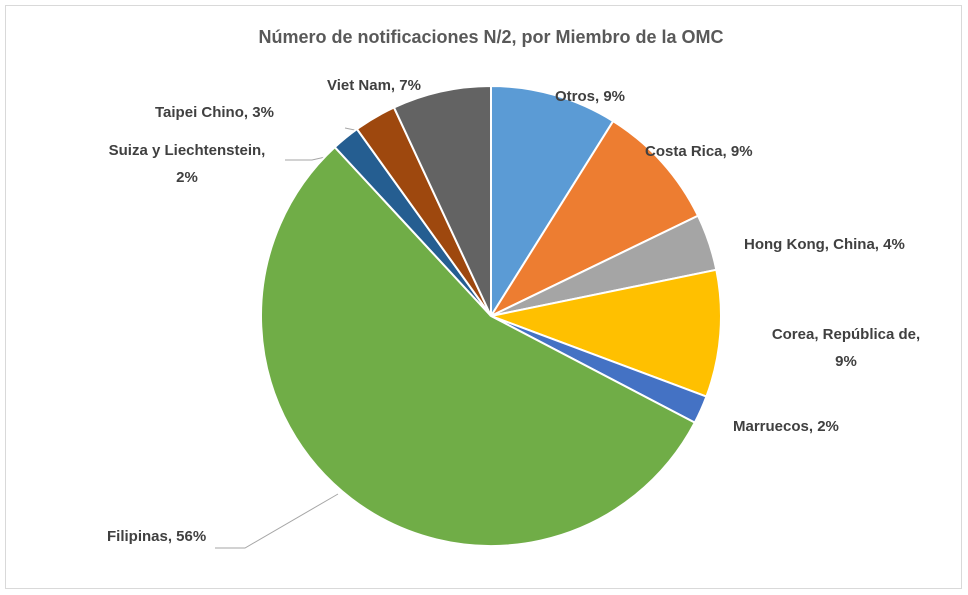  I want to click on data-label: Corea, República de, 9%, so click(846, 348).